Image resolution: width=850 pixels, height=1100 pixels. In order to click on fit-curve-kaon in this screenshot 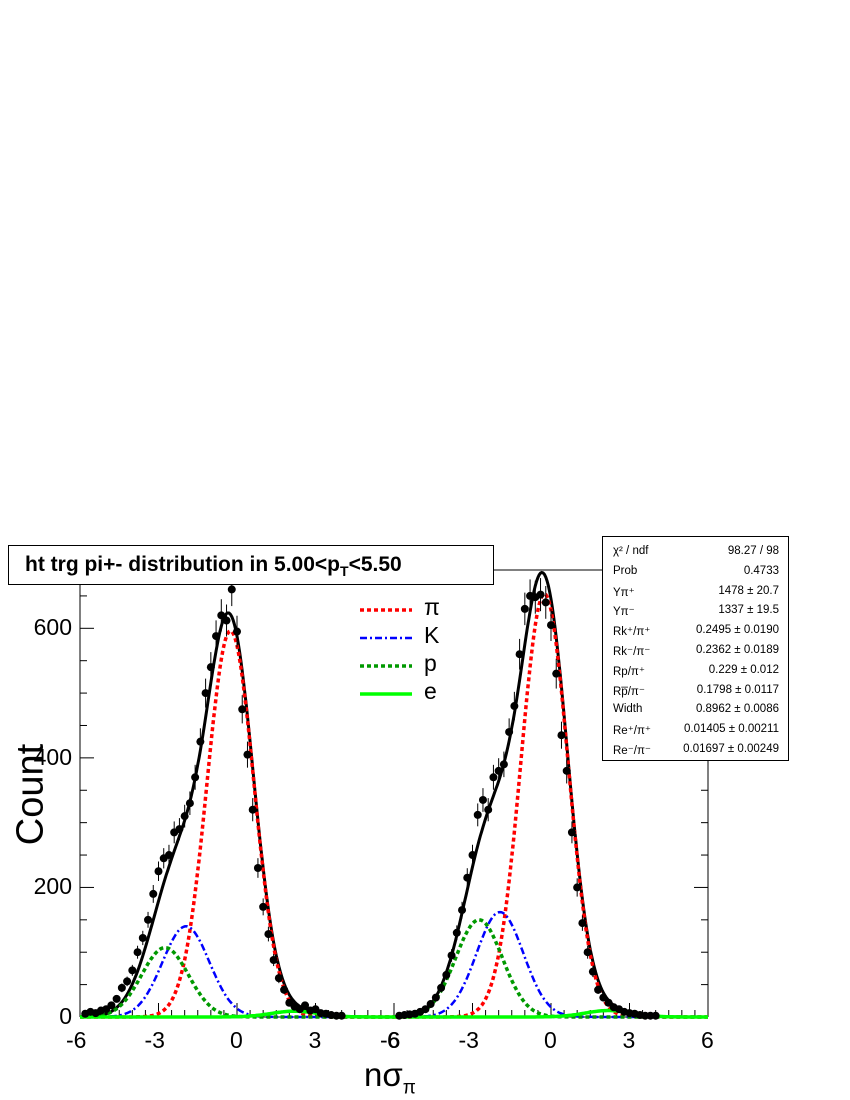, I will do `click(551, 964)`.